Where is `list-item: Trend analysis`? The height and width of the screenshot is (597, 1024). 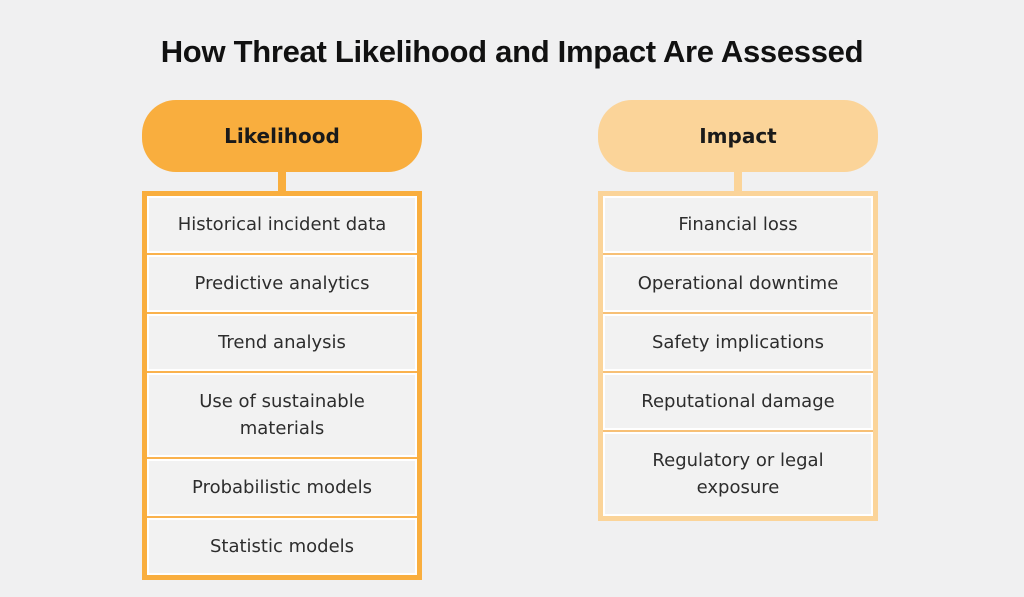 list-item: Trend analysis is located at coordinates (282, 342).